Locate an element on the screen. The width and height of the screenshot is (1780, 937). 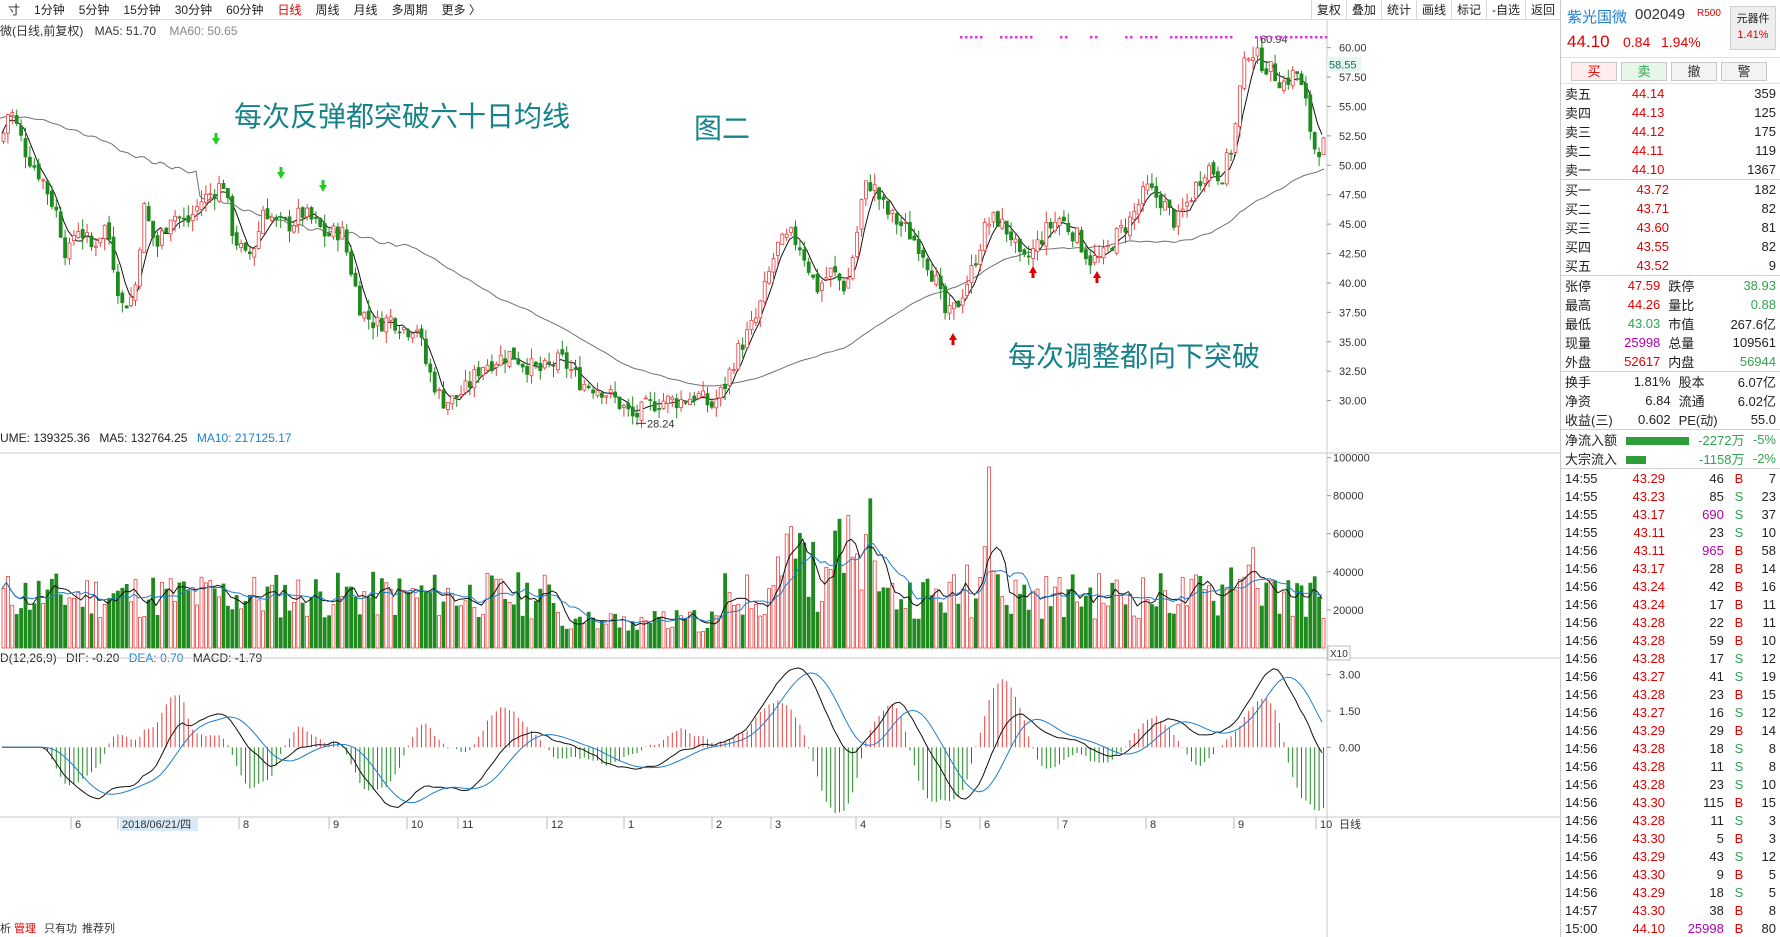
x-tick-label: 3 is located at coordinates (778, 825).